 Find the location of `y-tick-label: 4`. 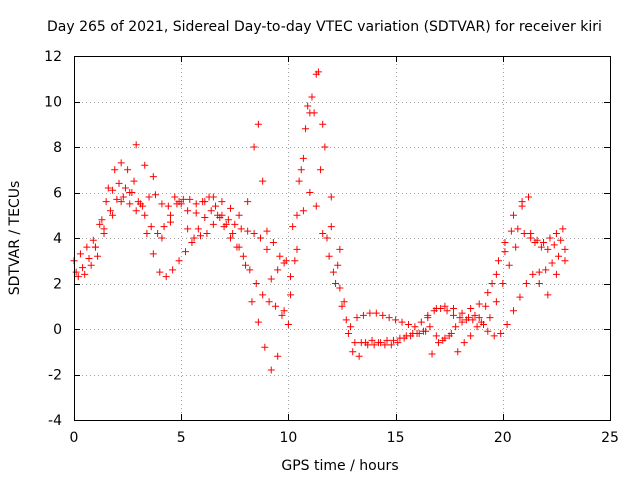

y-tick-label: 4 is located at coordinates (57, 239).